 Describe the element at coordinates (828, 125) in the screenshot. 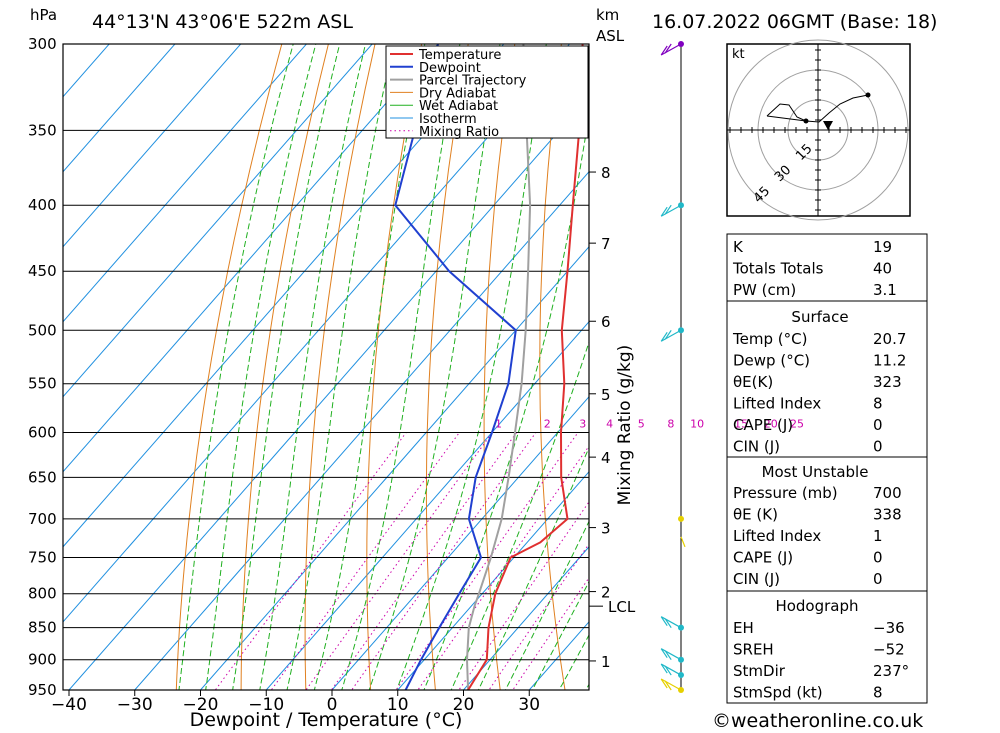

I see `storm-motion-marker` at that location.